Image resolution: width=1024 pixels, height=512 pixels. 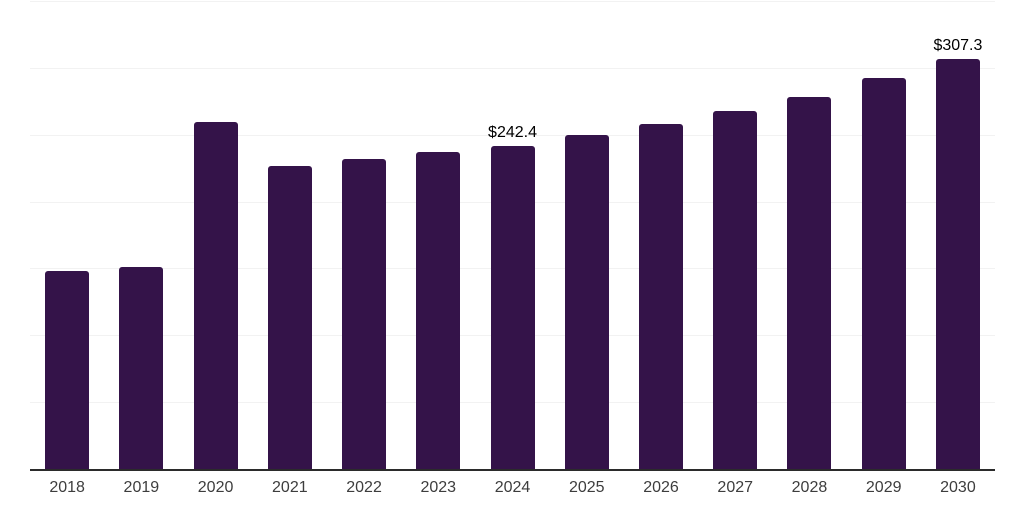 I want to click on bar-2028, so click(x=809, y=283).